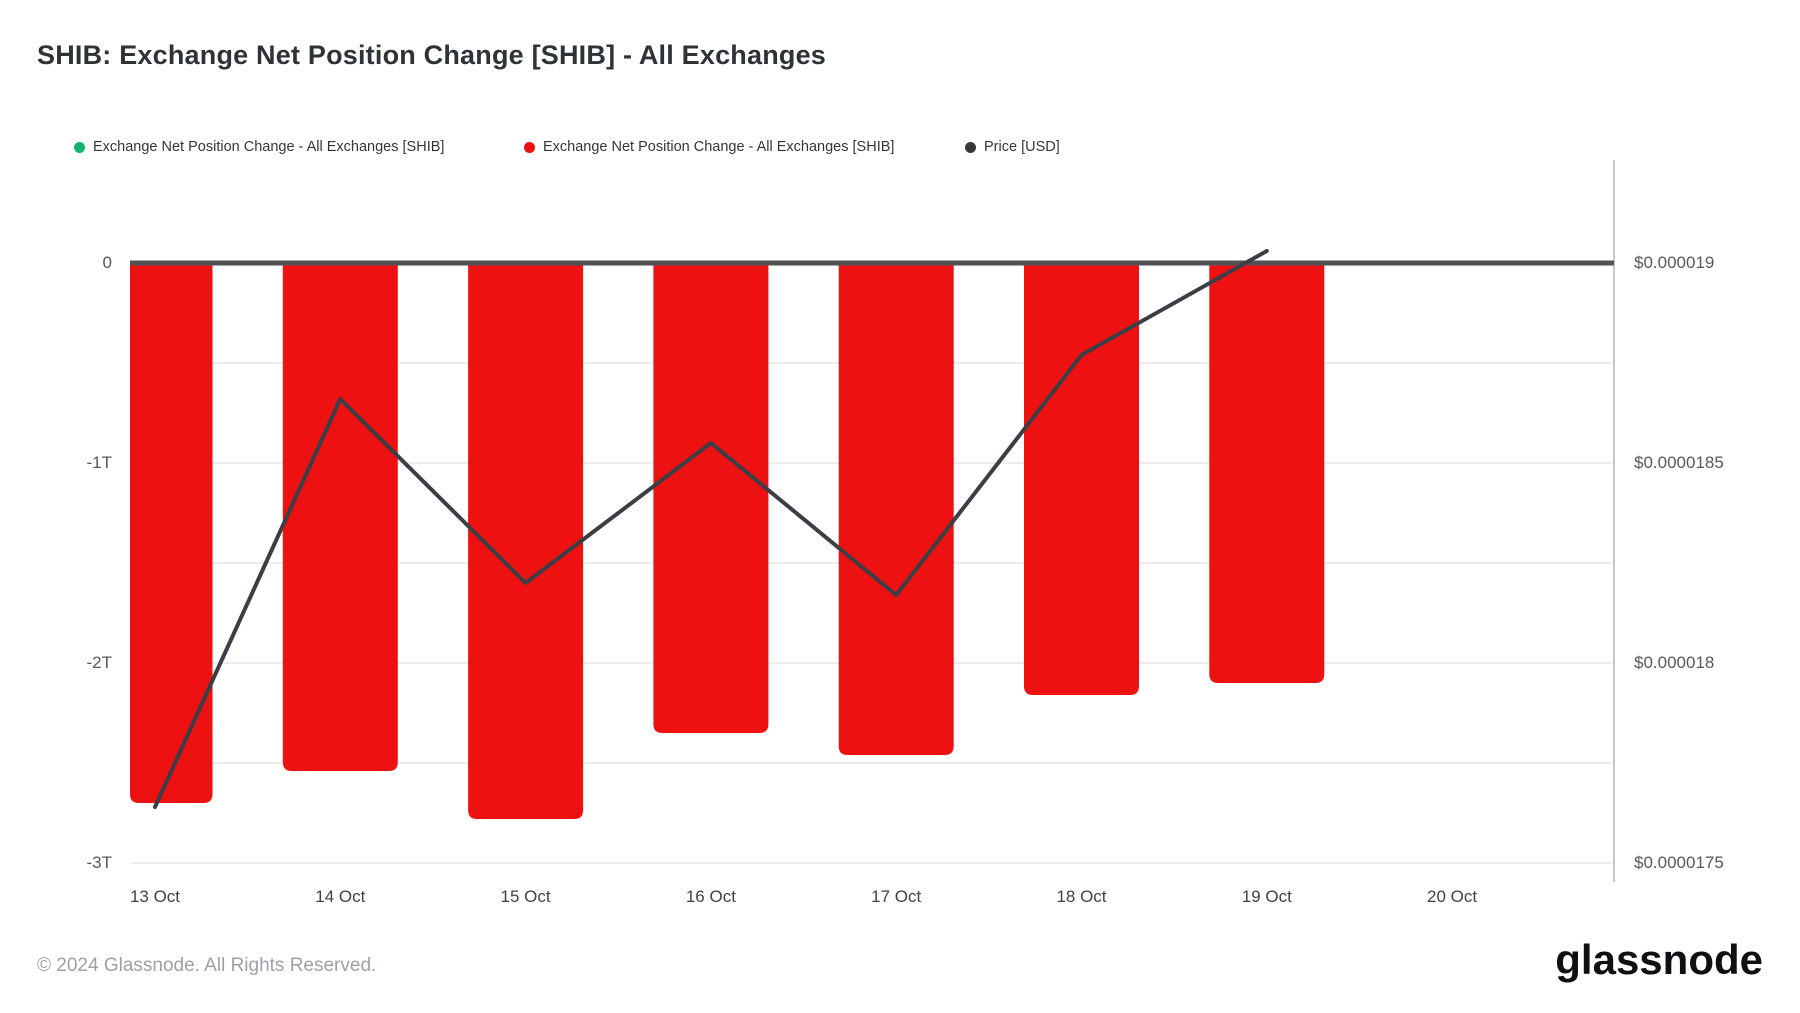  What do you see at coordinates (1679, 862) in the screenshot?
I see `right-axis-tick: $0.0000175` at bounding box center [1679, 862].